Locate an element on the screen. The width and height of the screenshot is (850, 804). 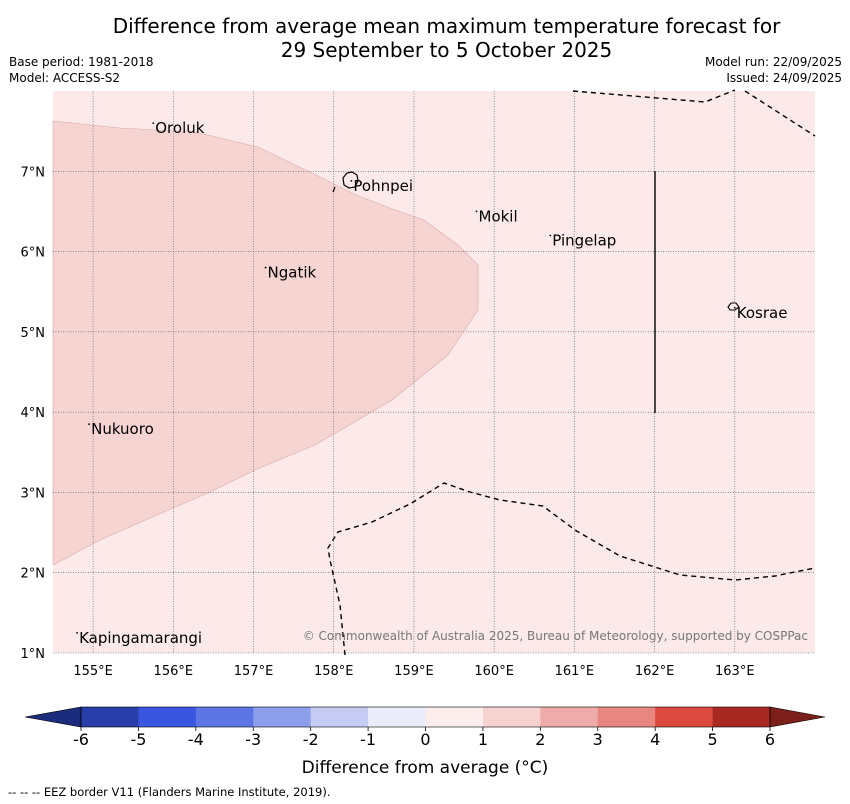
eez-border-north is located at coordinates (654, 96).